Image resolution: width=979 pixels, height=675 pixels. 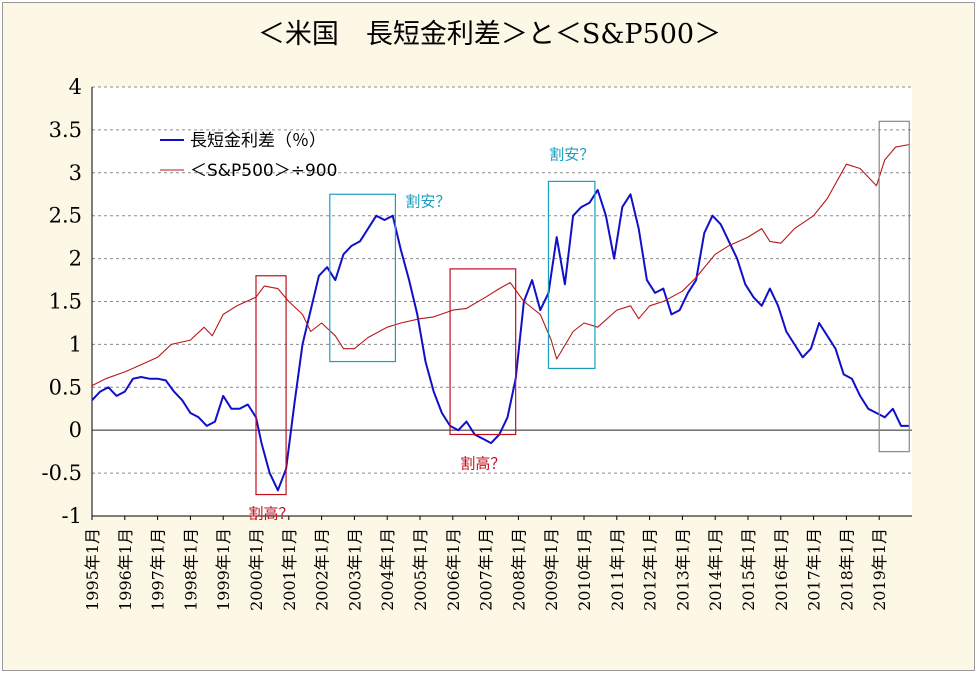 What do you see at coordinates (72, 516) in the screenshot?
I see `y-tick-label: -1` at bounding box center [72, 516].